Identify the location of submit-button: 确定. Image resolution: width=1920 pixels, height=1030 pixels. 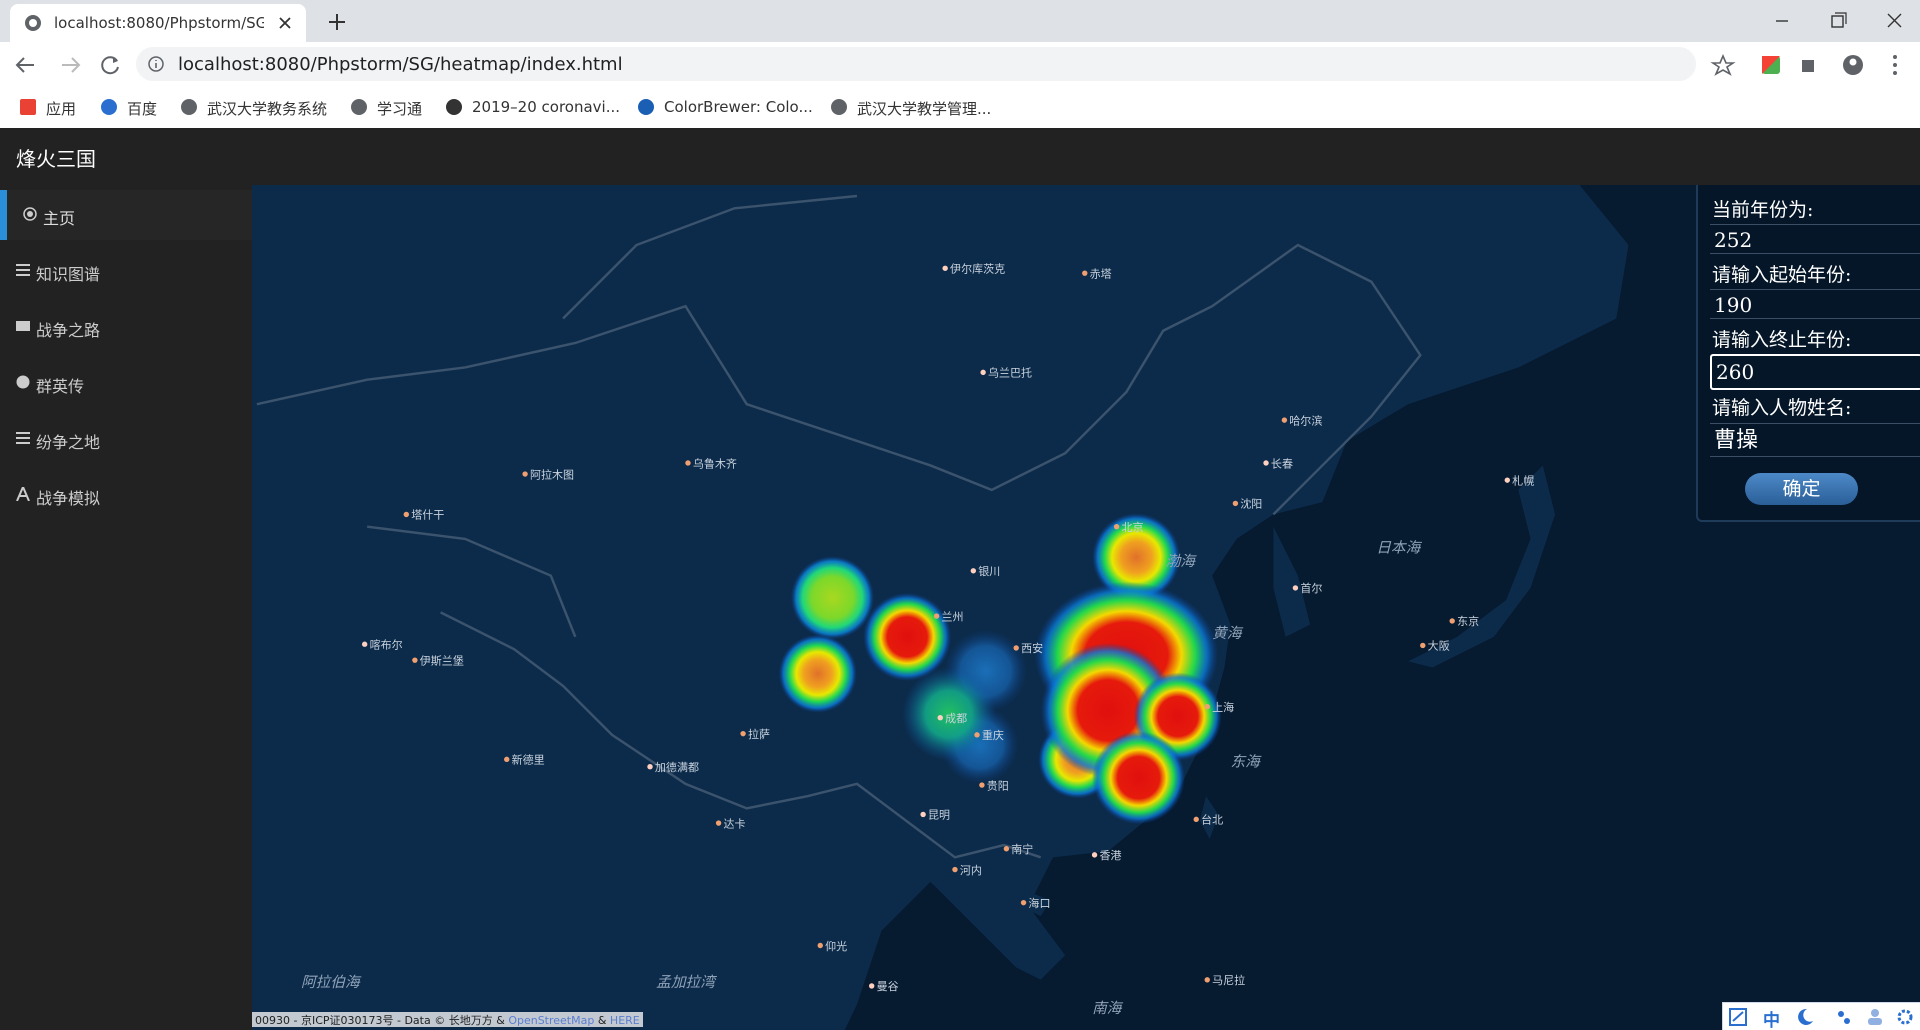
(1801, 489).